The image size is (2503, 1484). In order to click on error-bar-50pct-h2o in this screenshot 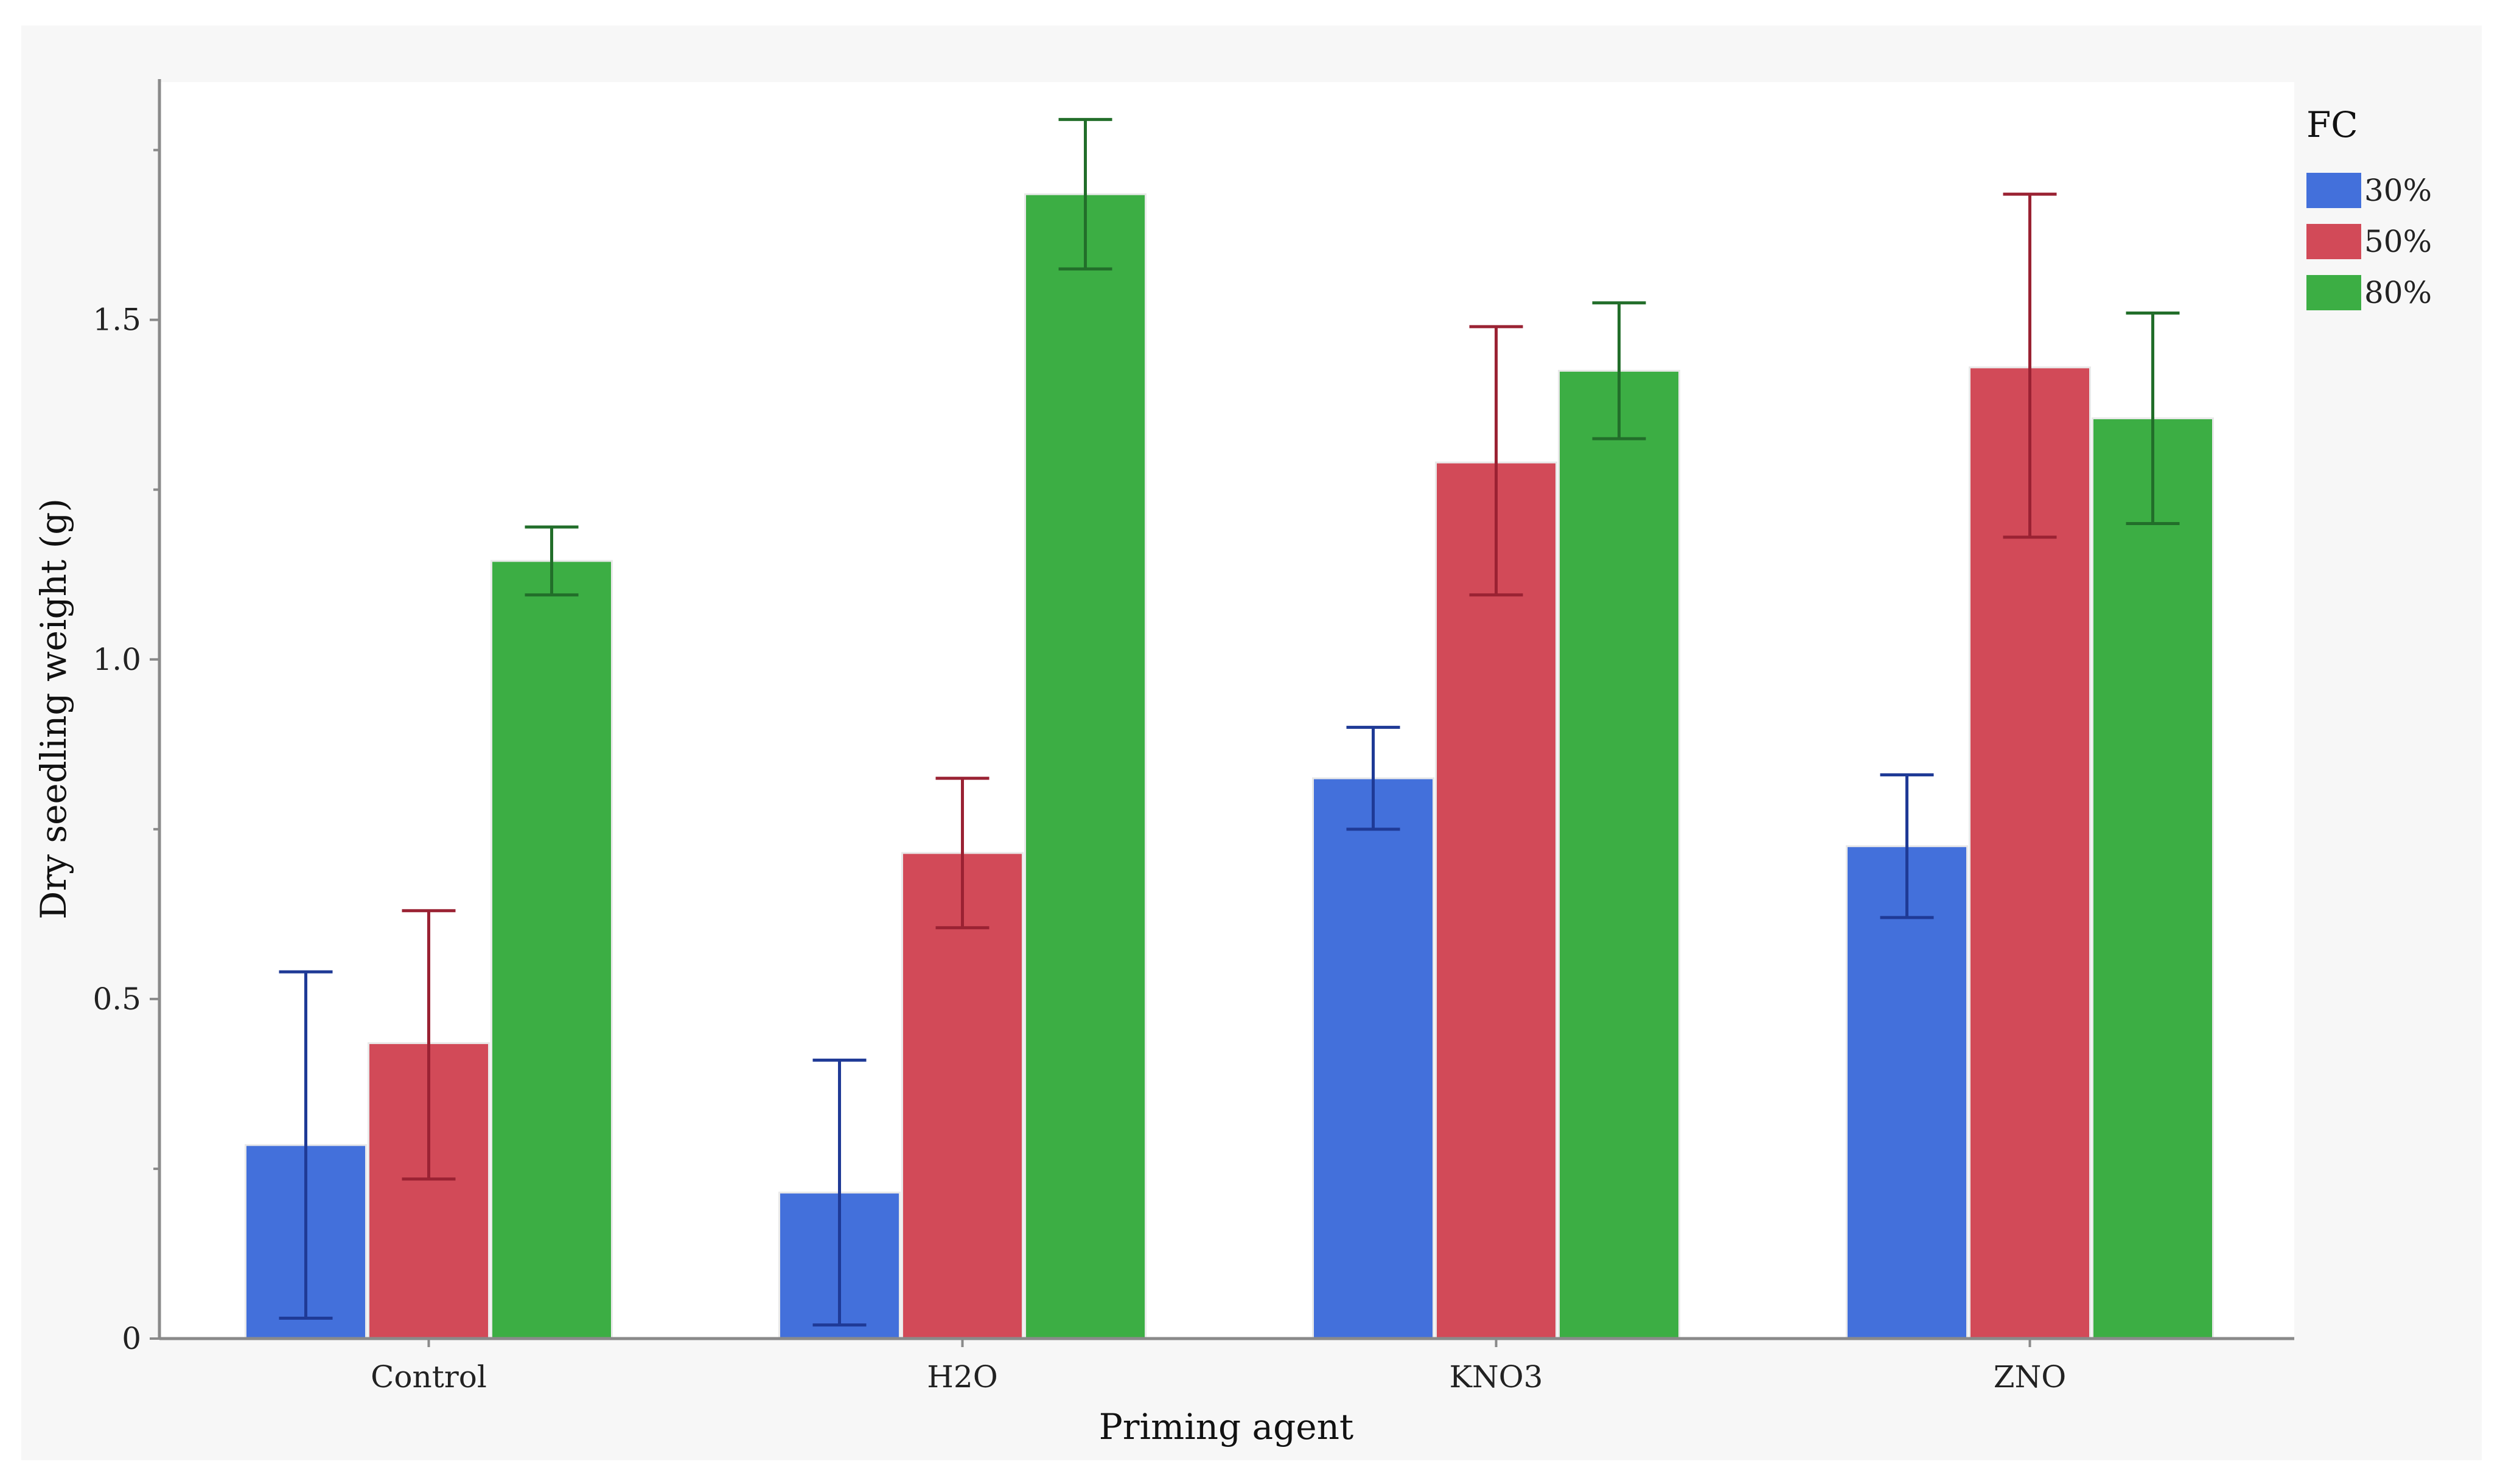, I will do `click(963, 853)`.